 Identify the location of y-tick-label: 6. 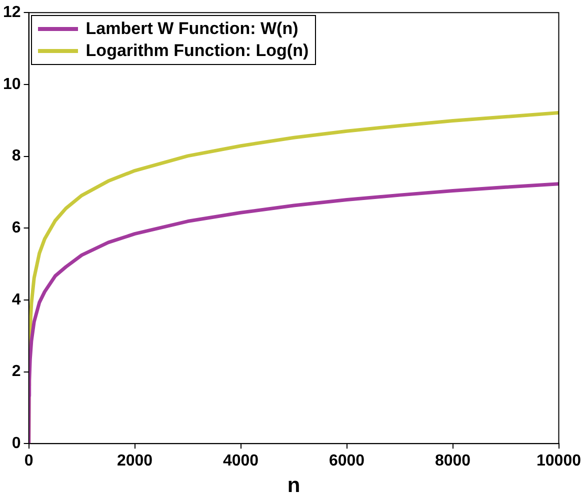
(16, 228).